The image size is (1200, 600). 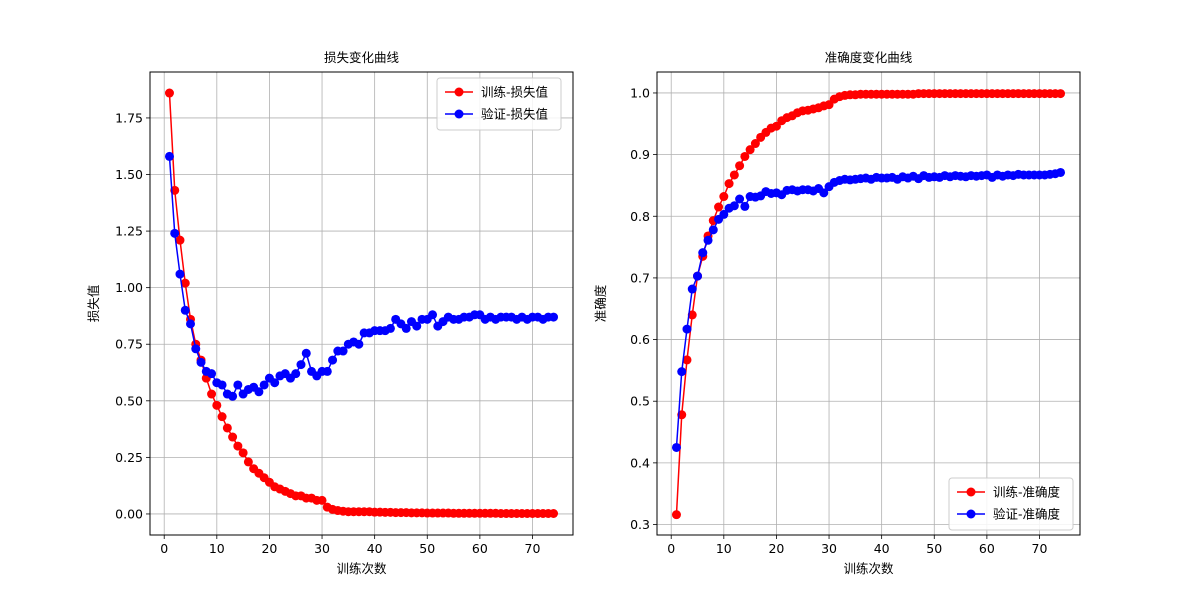 I want to click on x-axis-label: 训练次数, so click(x=868, y=568).